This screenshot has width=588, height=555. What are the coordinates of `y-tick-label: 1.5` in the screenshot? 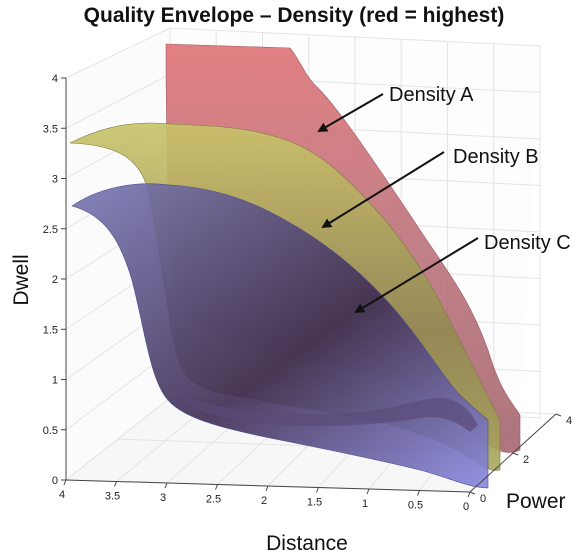 It's located at (50, 330).